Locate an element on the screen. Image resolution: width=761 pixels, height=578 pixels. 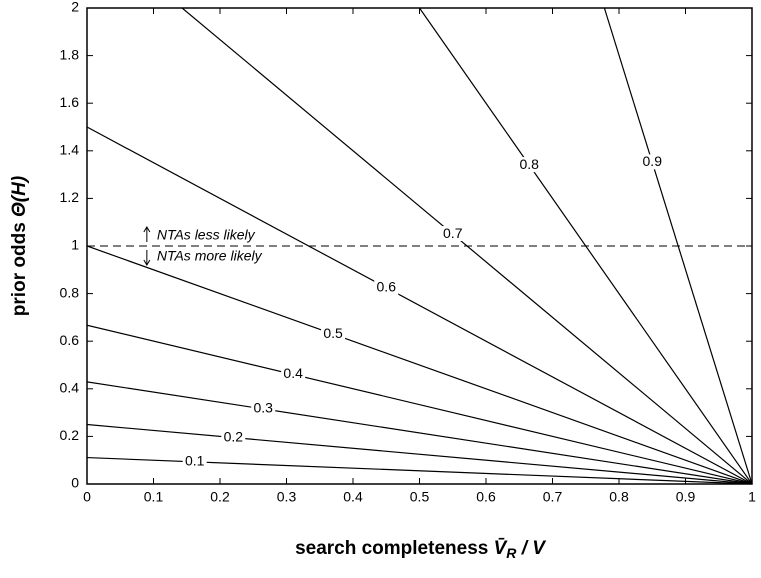
y-tick-label: 0.4 is located at coordinates (70, 388).